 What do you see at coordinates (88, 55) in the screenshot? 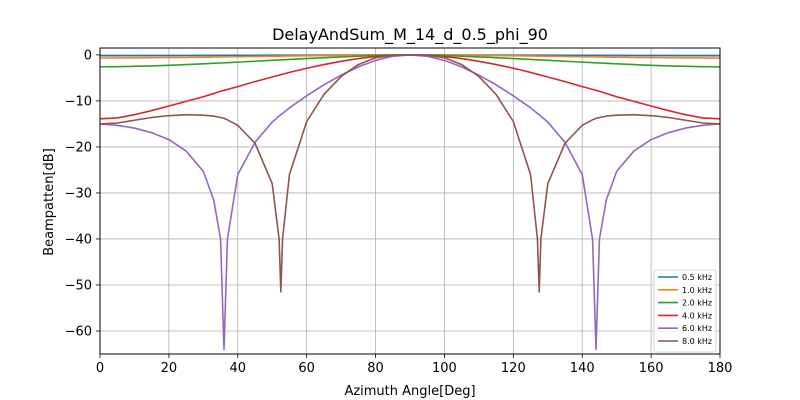
I see `y-tick-label: 0` at bounding box center [88, 55].